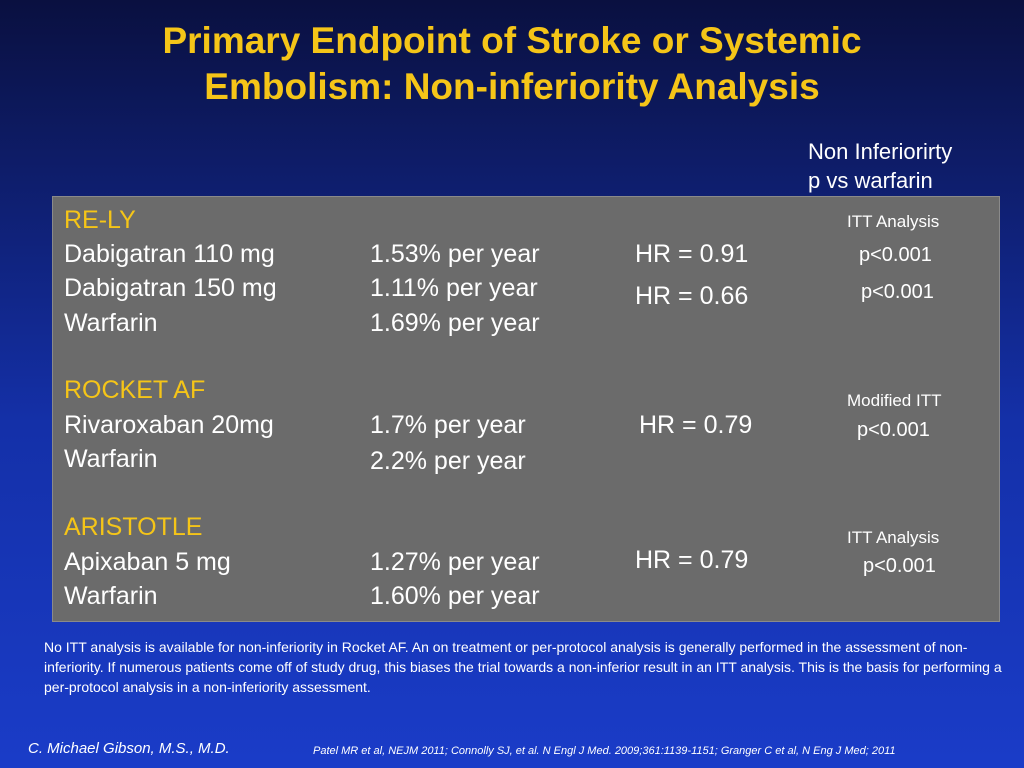  What do you see at coordinates (448, 425) in the screenshot?
I see `event-rate: 1.7% per year` at bounding box center [448, 425].